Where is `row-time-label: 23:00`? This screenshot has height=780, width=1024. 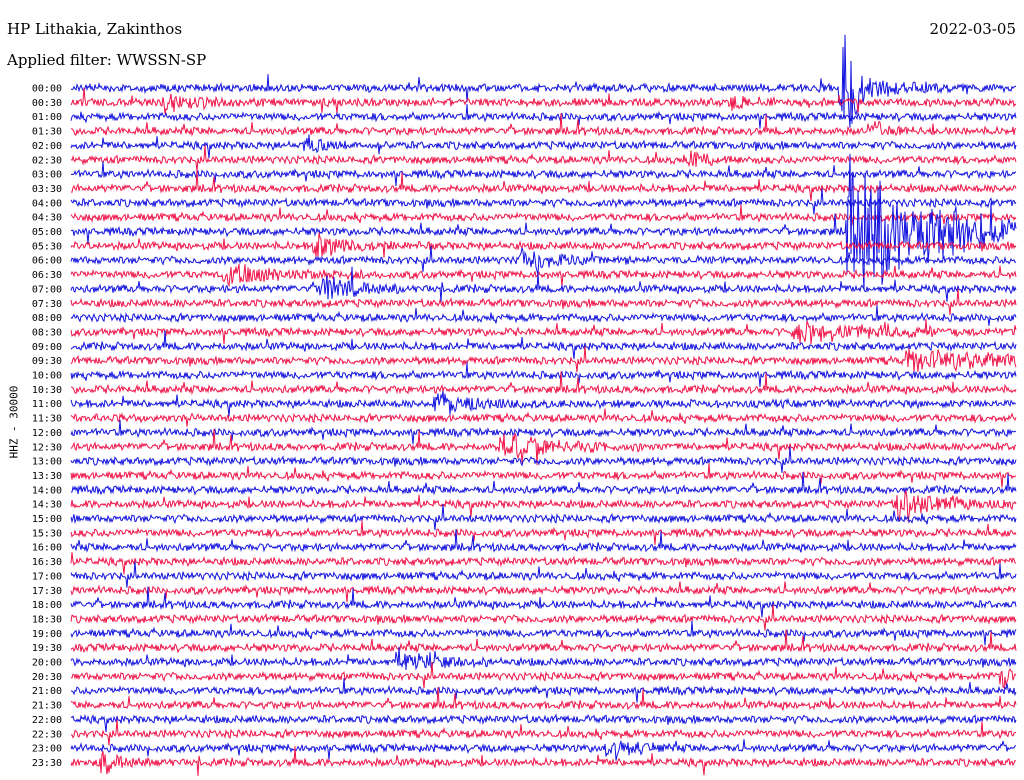 row-time-label: 23:00 is located at coordinates (47, 749).